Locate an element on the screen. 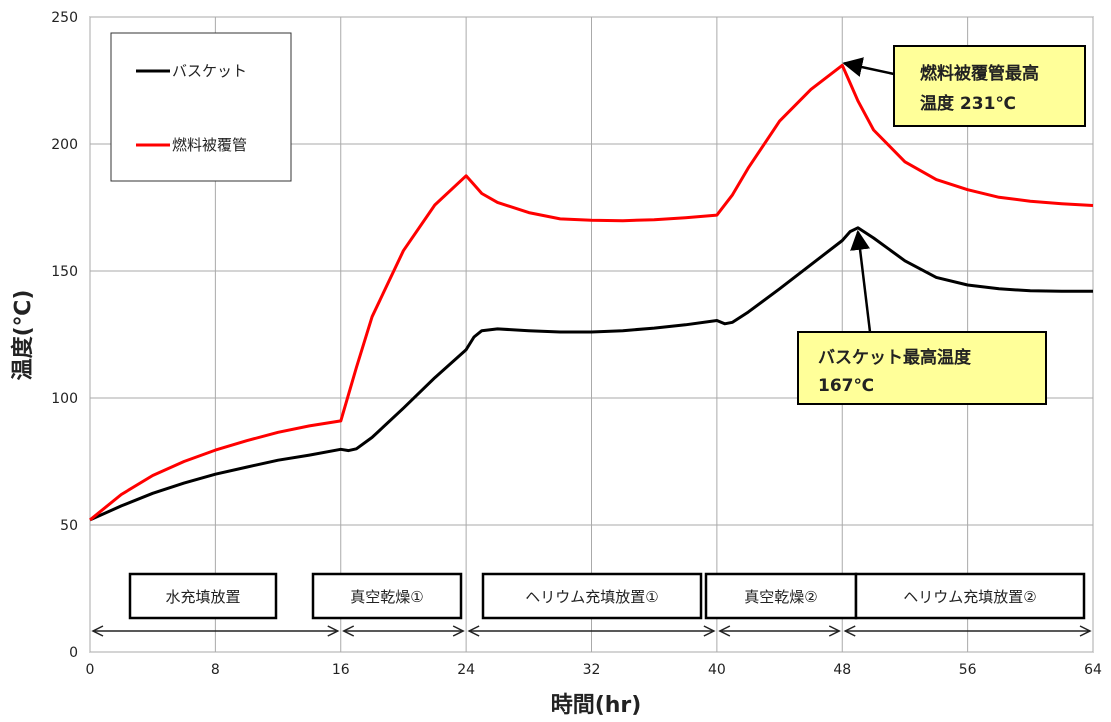 Image resolution: width=1111 pixels, height=722 pixels. phase-label: 真空乾燥① is located at coordinates (386, 597).